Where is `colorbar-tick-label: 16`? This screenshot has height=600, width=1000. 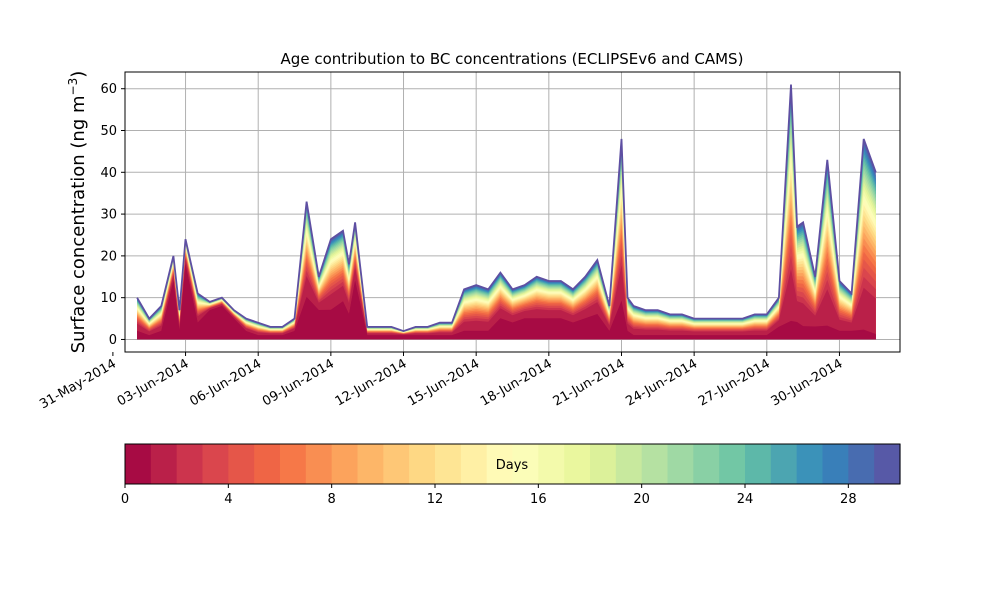
colorbar-tick-label: 16 is located at coordinates (538, 499).